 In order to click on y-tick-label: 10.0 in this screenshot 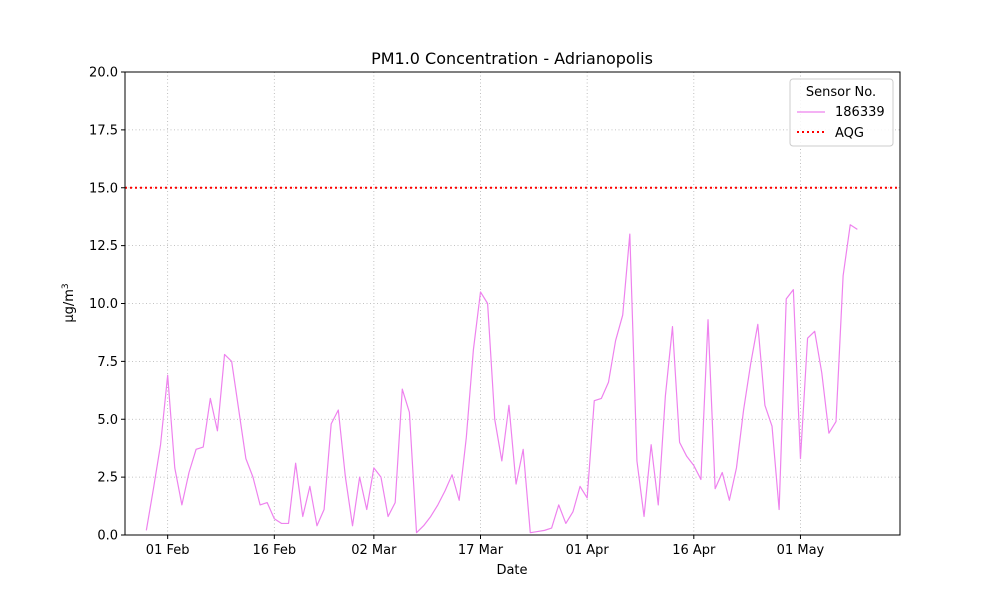, I will do `click(103, 304)`.